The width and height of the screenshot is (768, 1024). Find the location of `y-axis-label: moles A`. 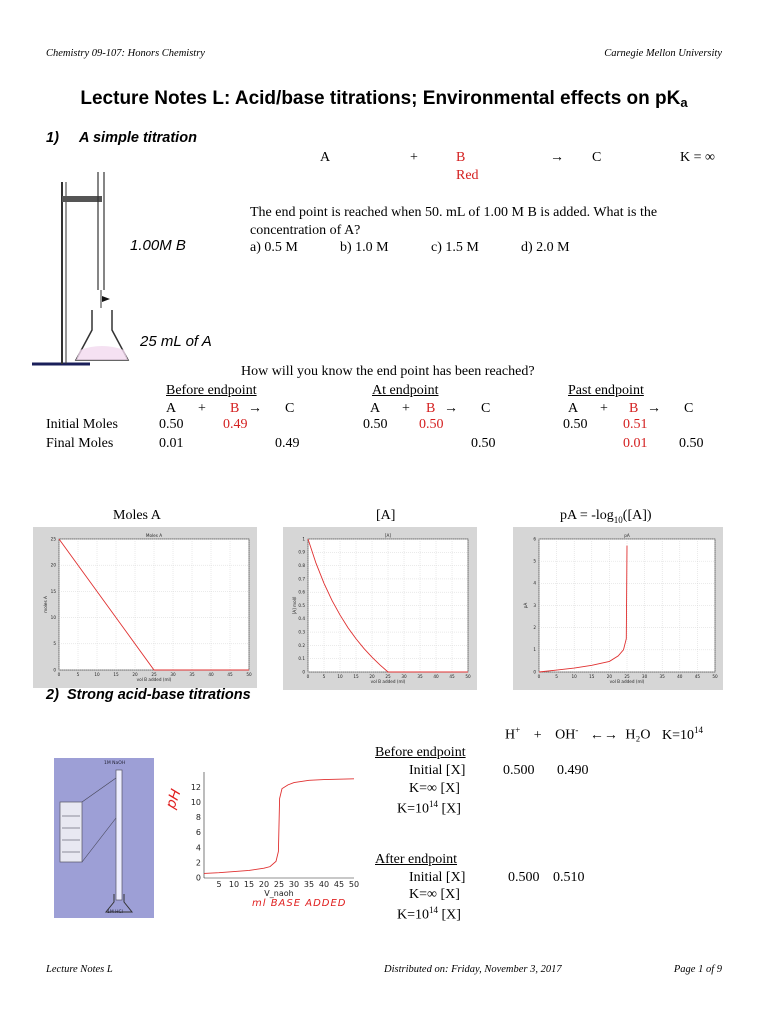

y-axis-label: moles A is located at coordinates (45, 604).